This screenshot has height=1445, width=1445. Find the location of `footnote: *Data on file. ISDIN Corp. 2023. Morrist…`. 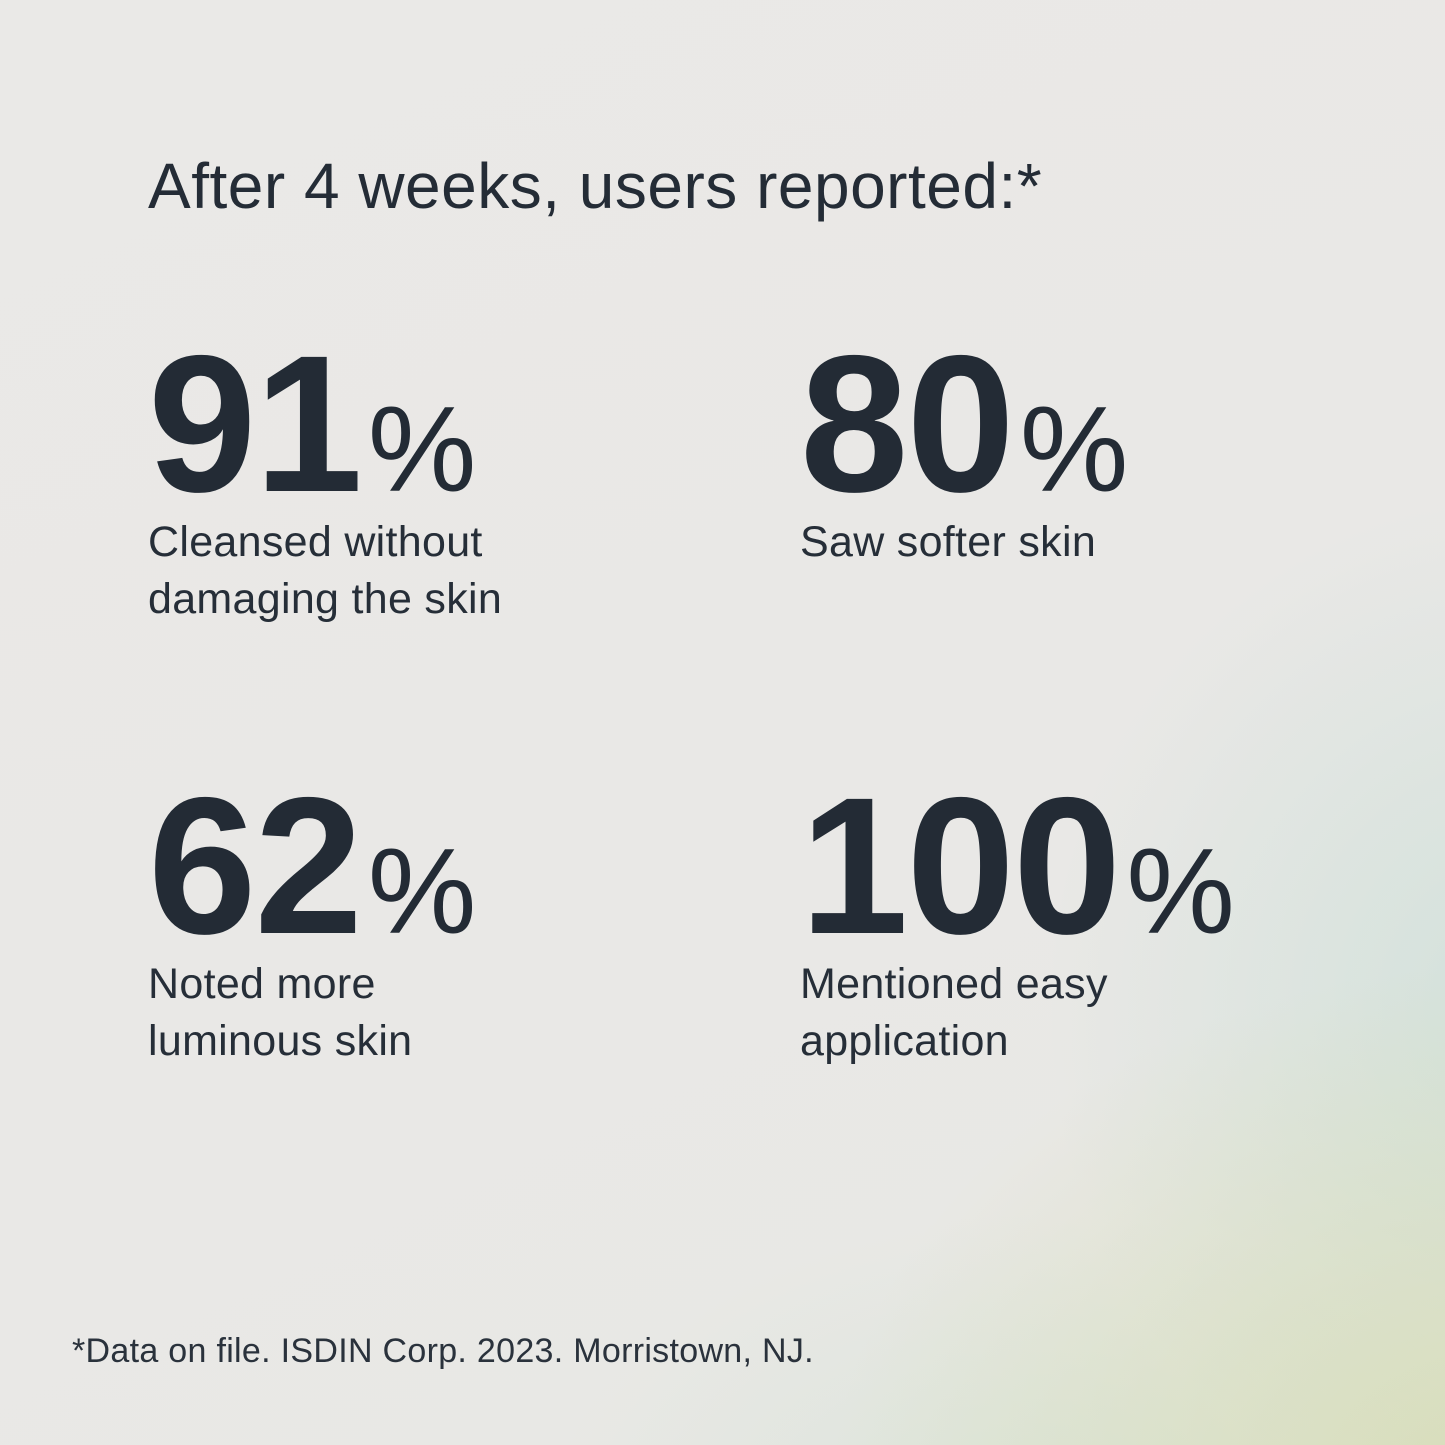

footnote: *Data on file. ISDIN Corp. 2023. Morrist… is located at coordinates (443, 1351).